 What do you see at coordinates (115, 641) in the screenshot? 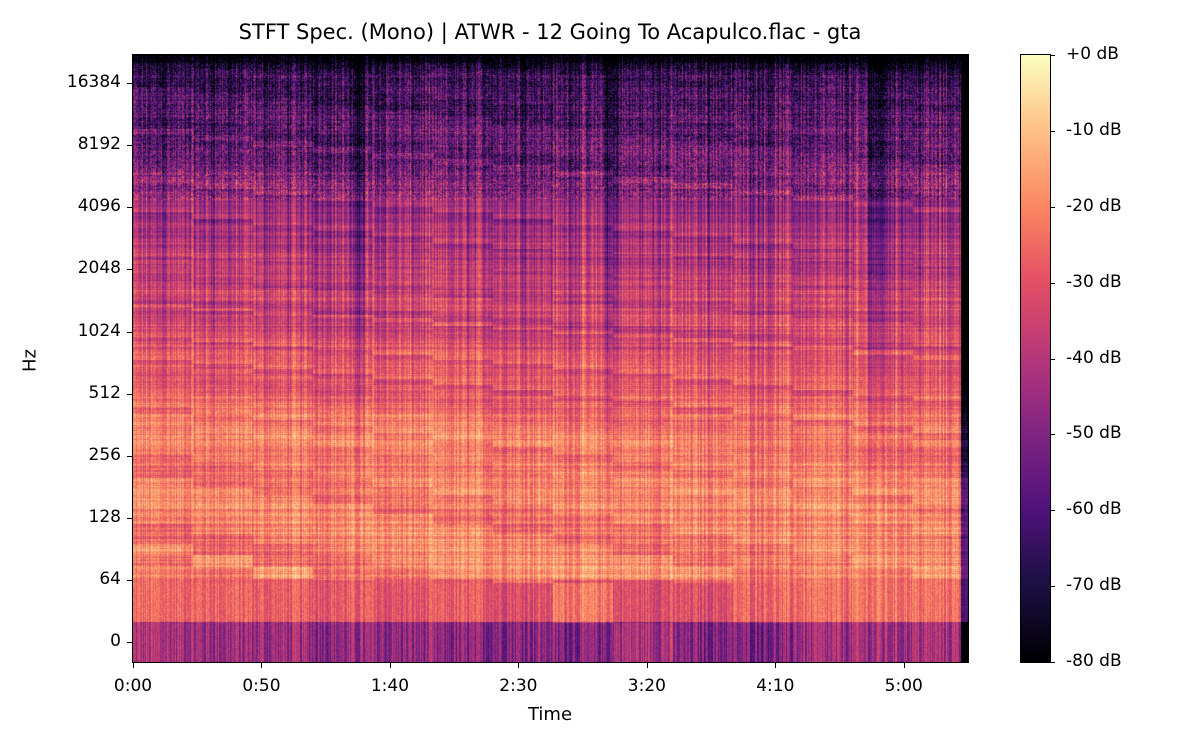
I see `y-tick-label: 0` at bounding box center [115, 641].